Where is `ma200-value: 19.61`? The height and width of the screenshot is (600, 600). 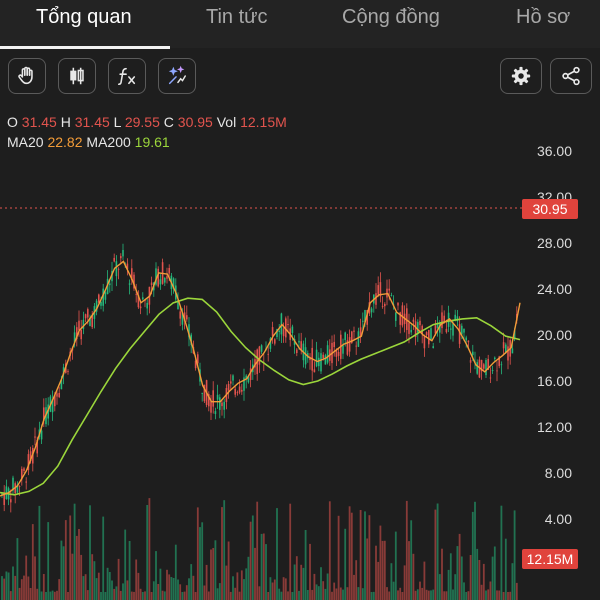 ma200-value: 19.61 is located at coordinates (152, 142).